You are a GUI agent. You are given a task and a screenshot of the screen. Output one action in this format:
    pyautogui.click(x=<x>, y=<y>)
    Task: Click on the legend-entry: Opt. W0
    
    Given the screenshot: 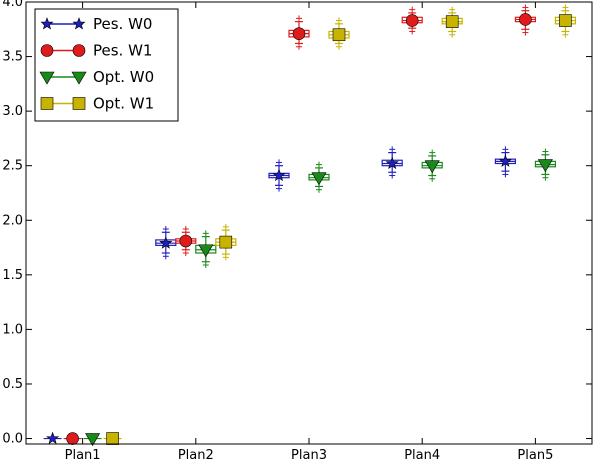 What is the action you would take?
    pyautogui.click(x=96, y=77)
    